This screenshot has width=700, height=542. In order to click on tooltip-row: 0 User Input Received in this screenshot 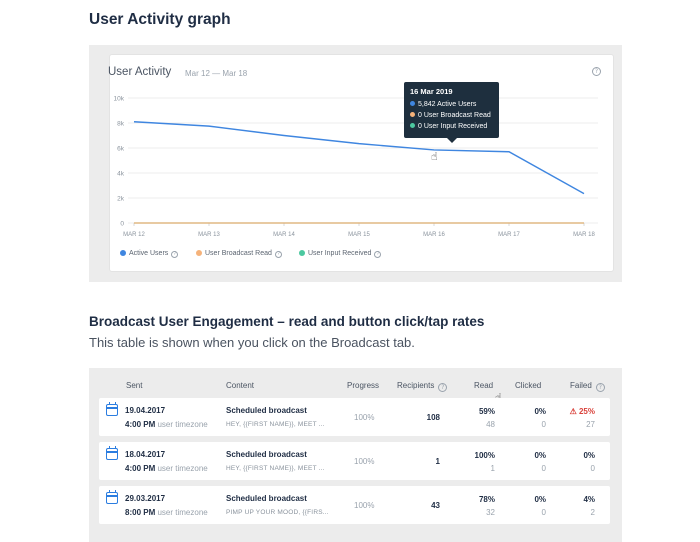, I will do `click(451, 126)`.